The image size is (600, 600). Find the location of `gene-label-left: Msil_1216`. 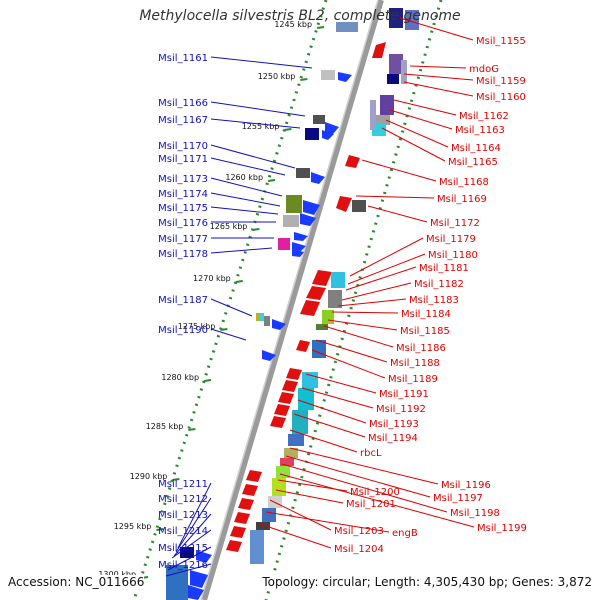

gene-label-left: Msil_1216 is located at coordinates (183, 565).